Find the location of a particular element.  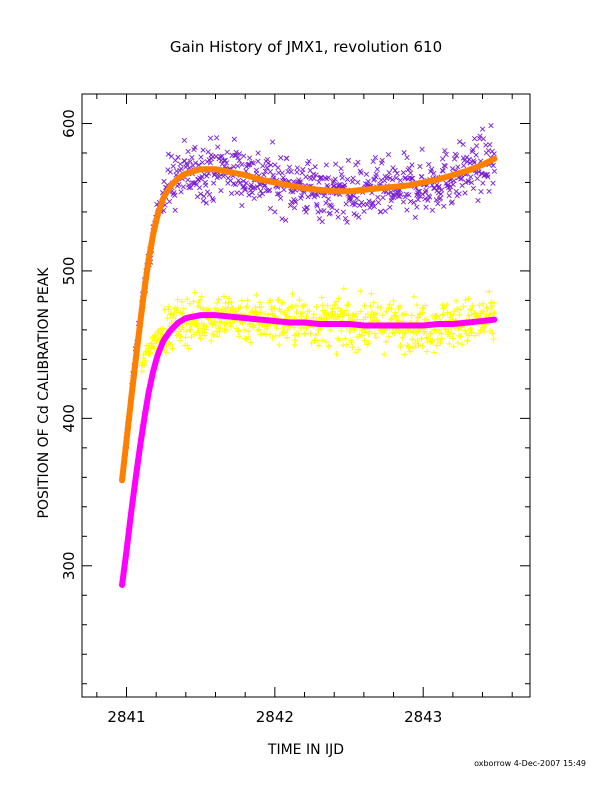

y-tick-label: 500 is located at coordinates (69, 271).